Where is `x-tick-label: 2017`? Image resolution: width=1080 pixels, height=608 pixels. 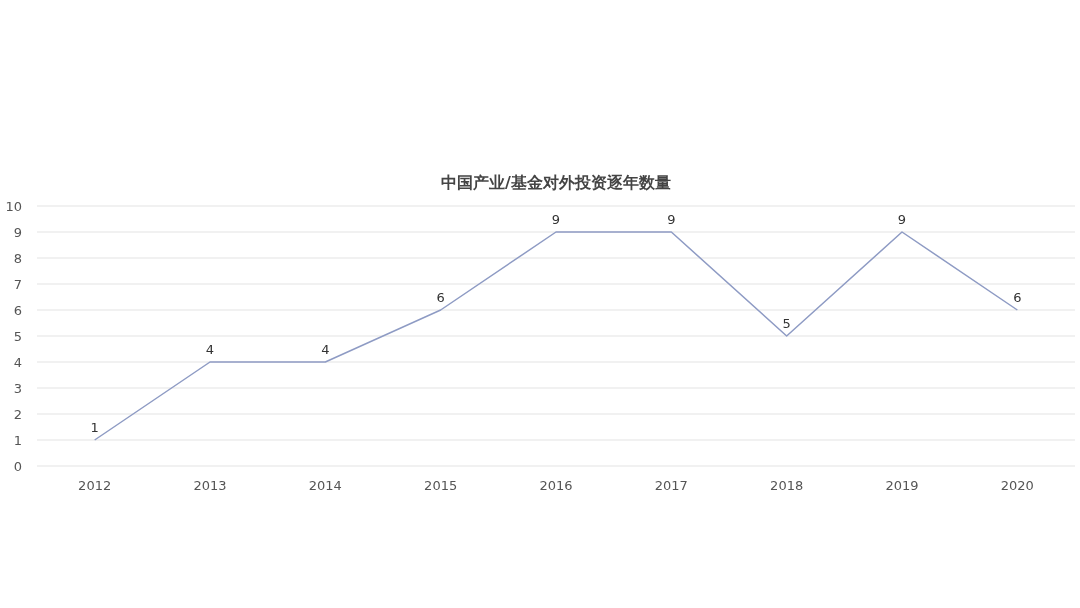 x-tick-label: 2017 is located at coordinates (671, 485).